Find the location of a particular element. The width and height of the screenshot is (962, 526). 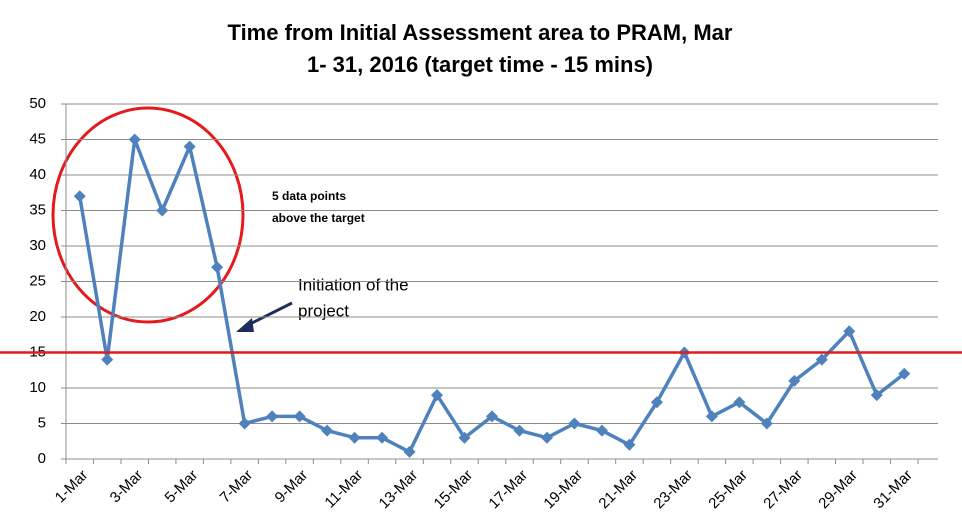

annotation: above the target is located at coordinates (318, 218).